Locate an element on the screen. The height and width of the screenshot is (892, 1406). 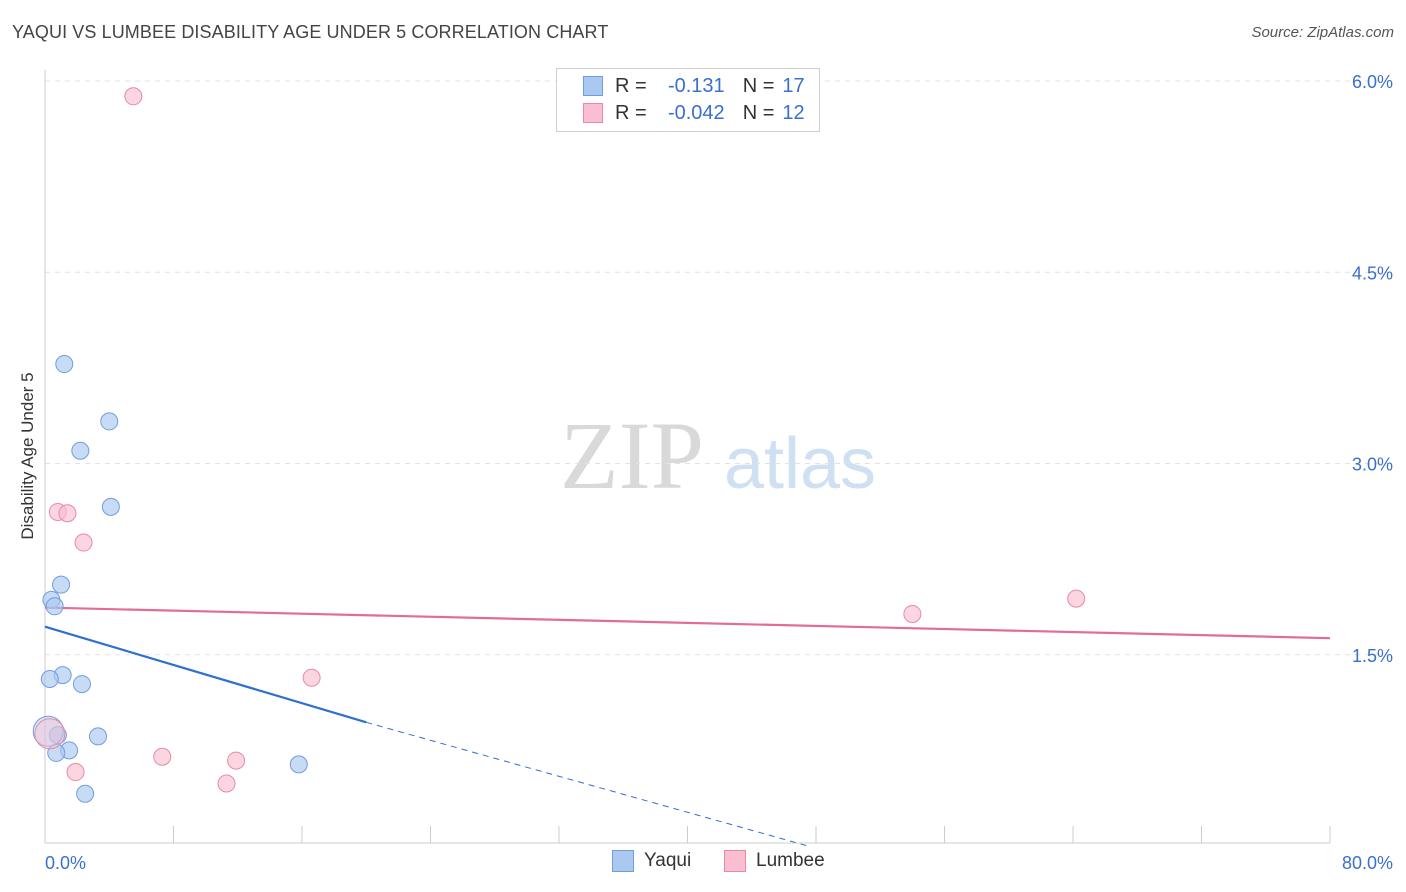
legend-r-value: -0.131 is located at coordinates (696, 85).